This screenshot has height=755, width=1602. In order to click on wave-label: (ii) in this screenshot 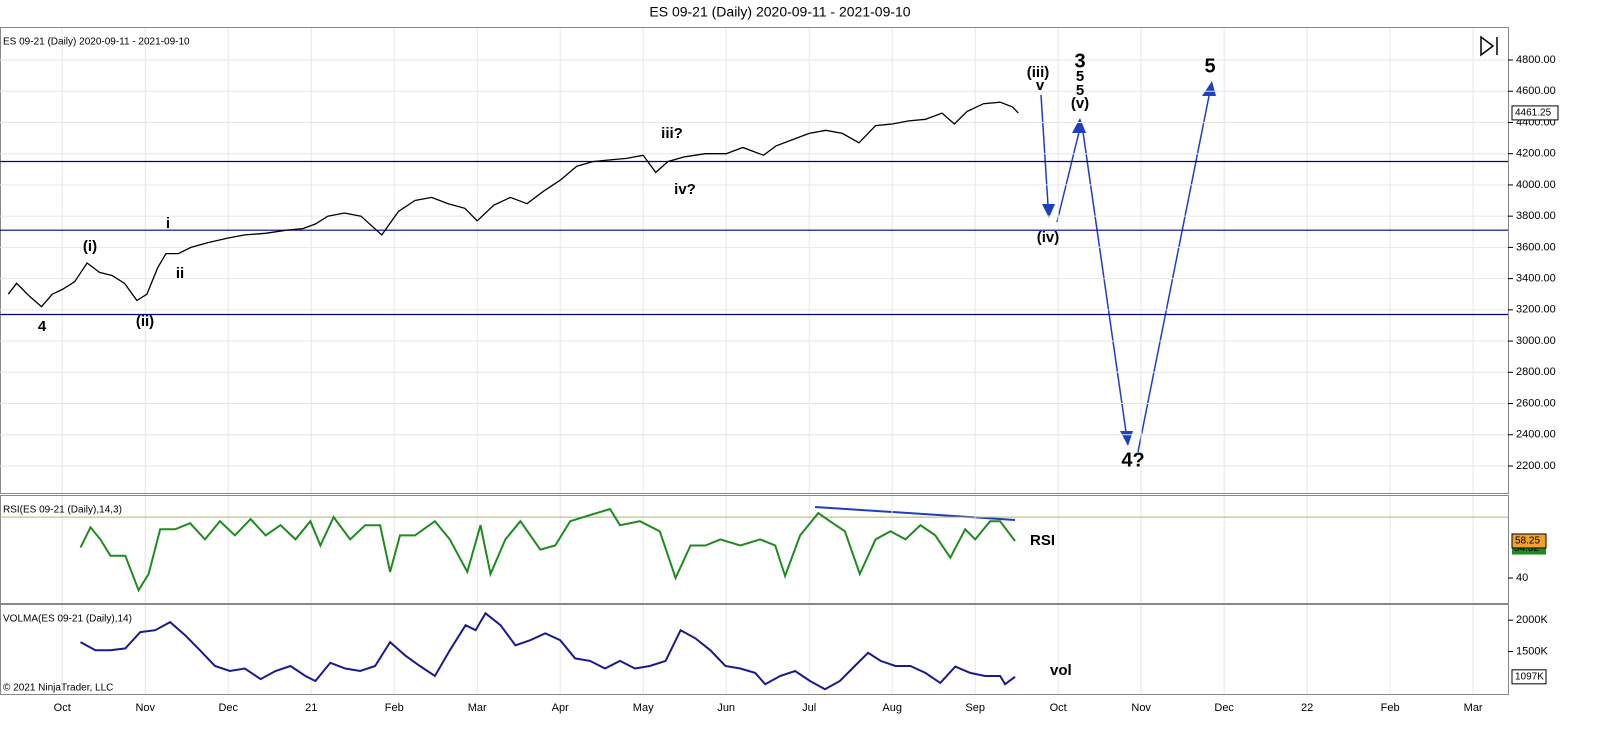, I will do `click(145, 321)`.